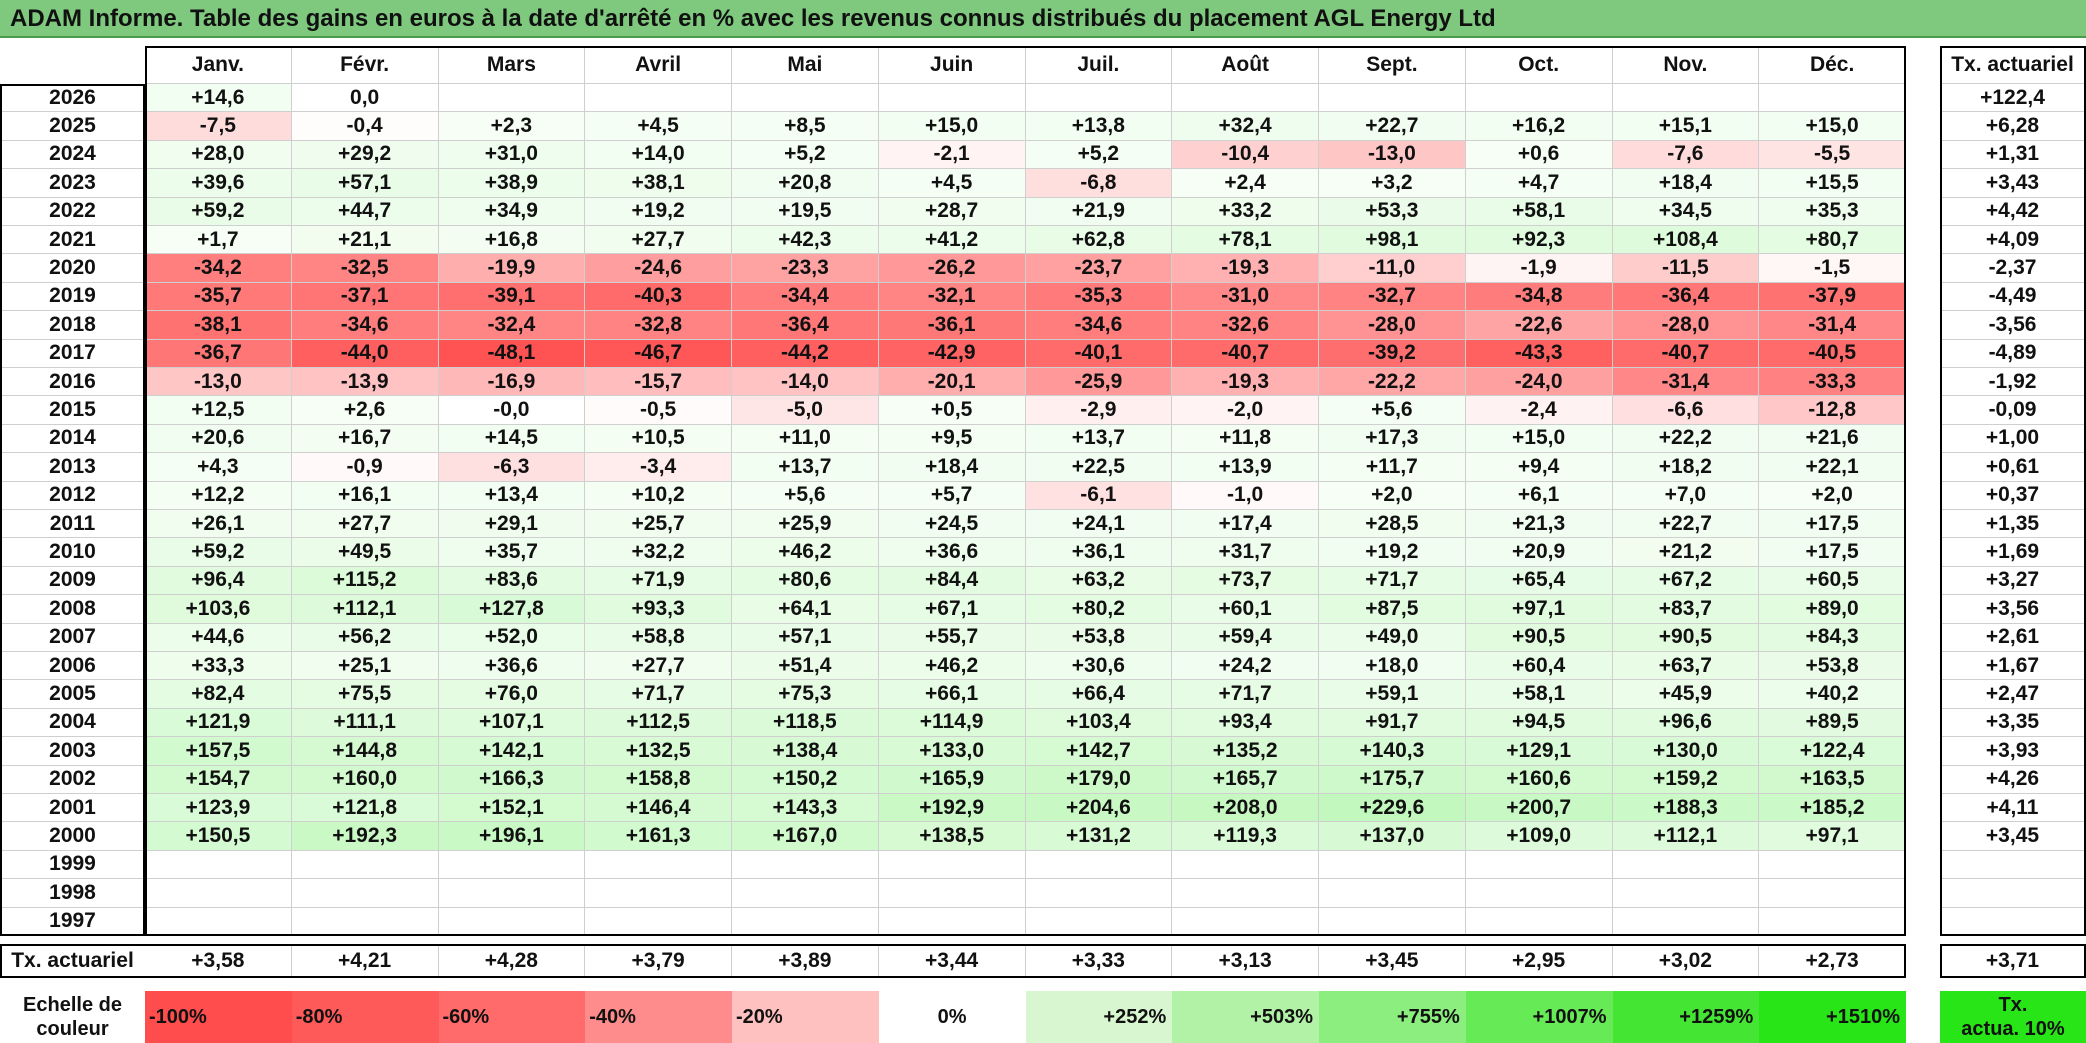  I want to click on column-header: Nov., so click(1686, 65).